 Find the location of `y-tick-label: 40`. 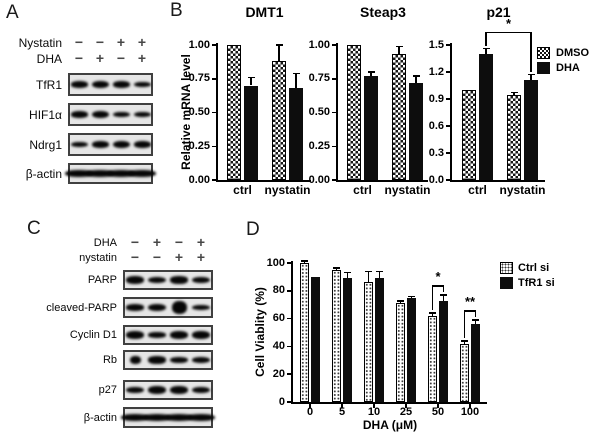

y-tick-label: 40 is located at coordinates (278, 345).